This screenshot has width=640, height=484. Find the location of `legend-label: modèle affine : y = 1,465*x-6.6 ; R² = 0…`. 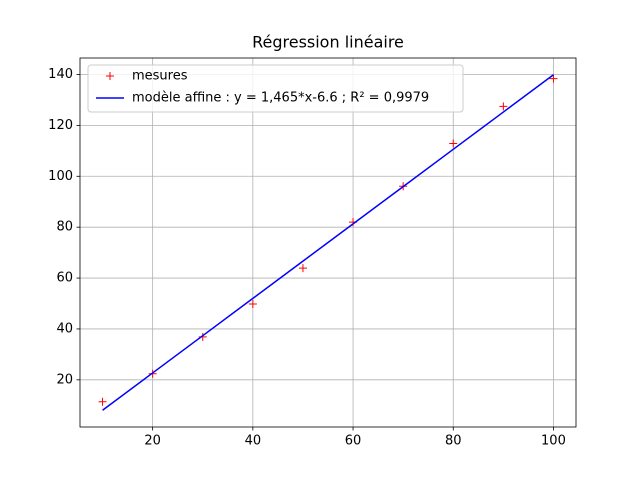

legend-label: modèle affine : y = 1,465*x-6.6 ; R² = 0… is located at coordinates (280, 98).